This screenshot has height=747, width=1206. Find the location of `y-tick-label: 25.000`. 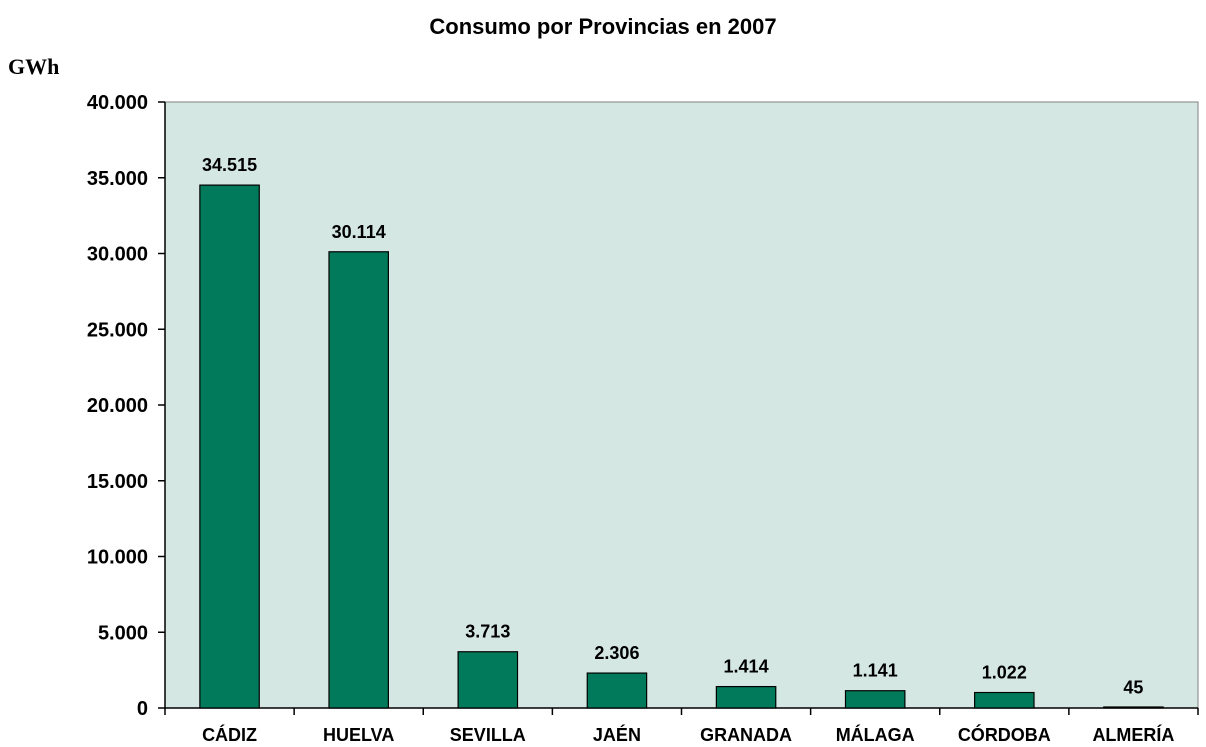

y-tick-label: 25.000 is located at coordinates (117, 330).